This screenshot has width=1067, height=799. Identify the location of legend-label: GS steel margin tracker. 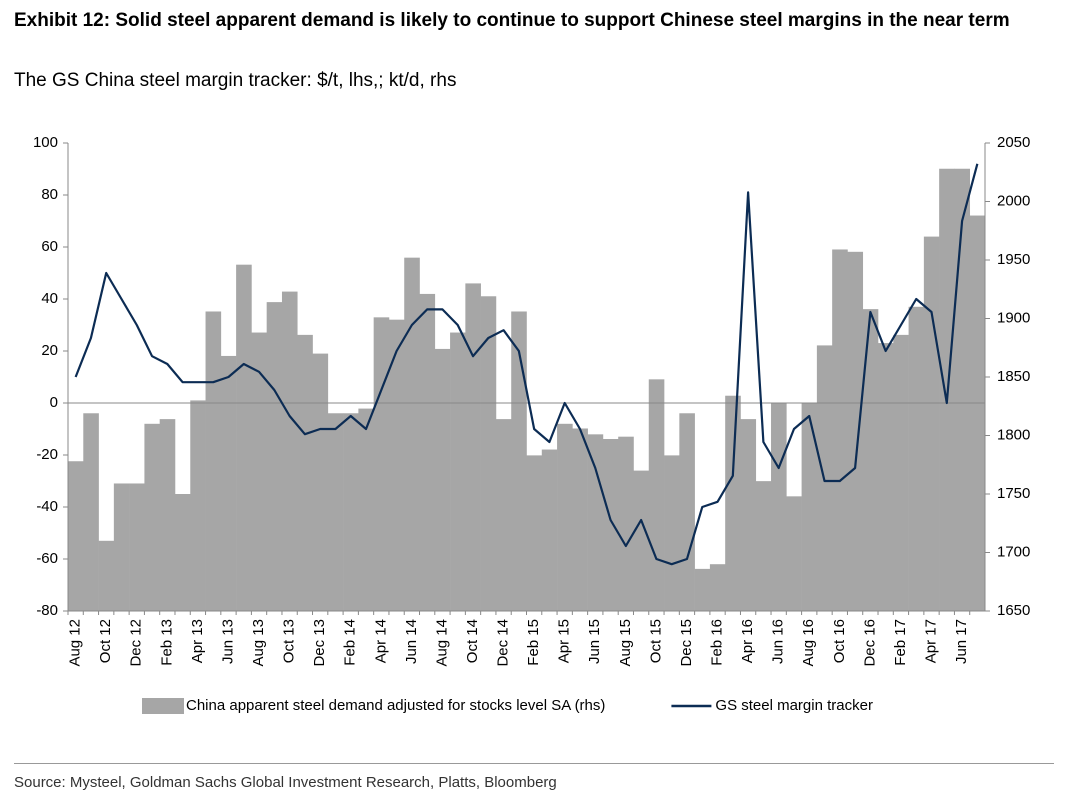
(794, 705).